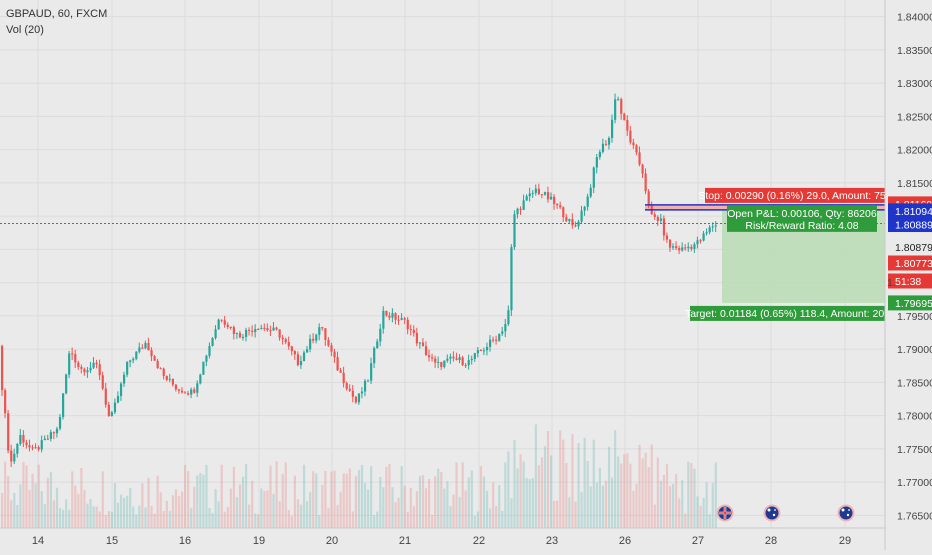 This screenshot has width=932, height=555. Describe the element at coordinates (801, 226) in the screenshot. I see `pnl-label-text: Risk/Reward Ratio: 4.08` at that location.